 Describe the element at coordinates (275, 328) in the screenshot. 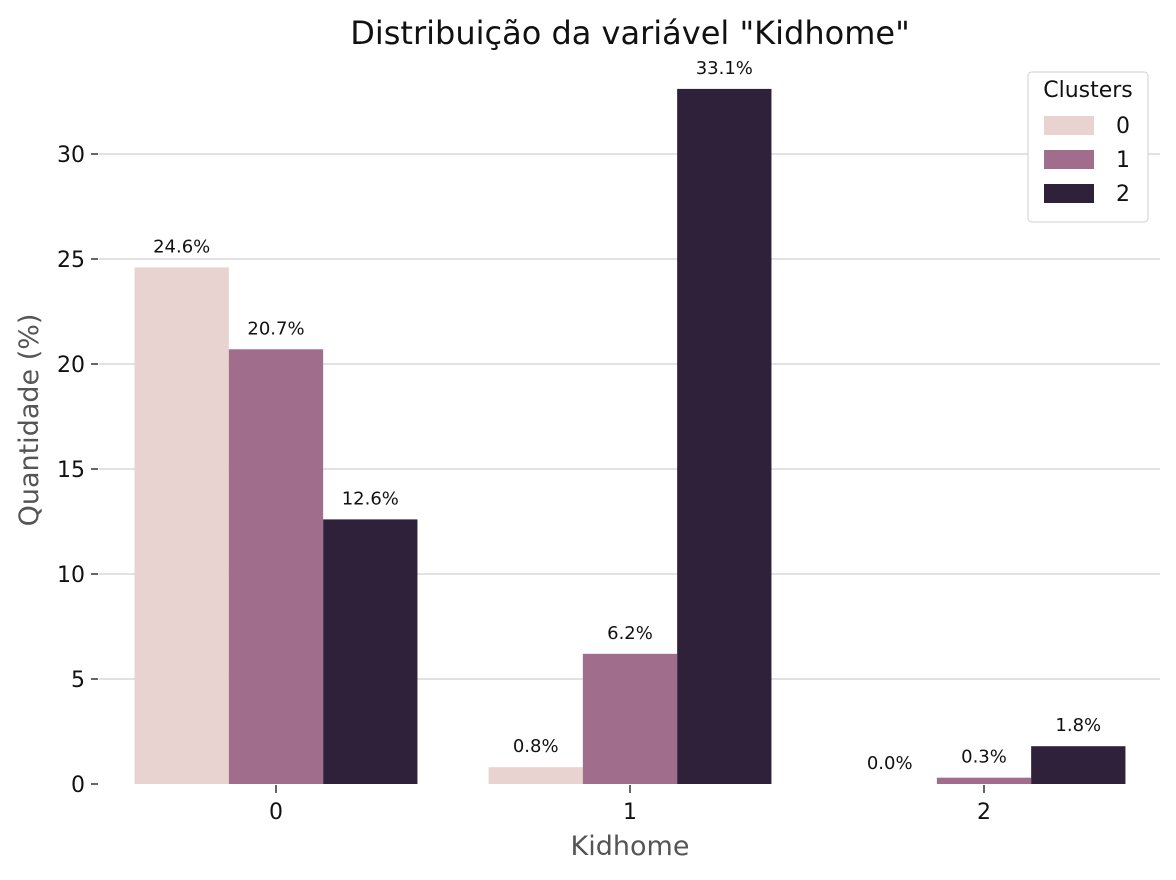

I see `data-label: 20.7%` at that location.